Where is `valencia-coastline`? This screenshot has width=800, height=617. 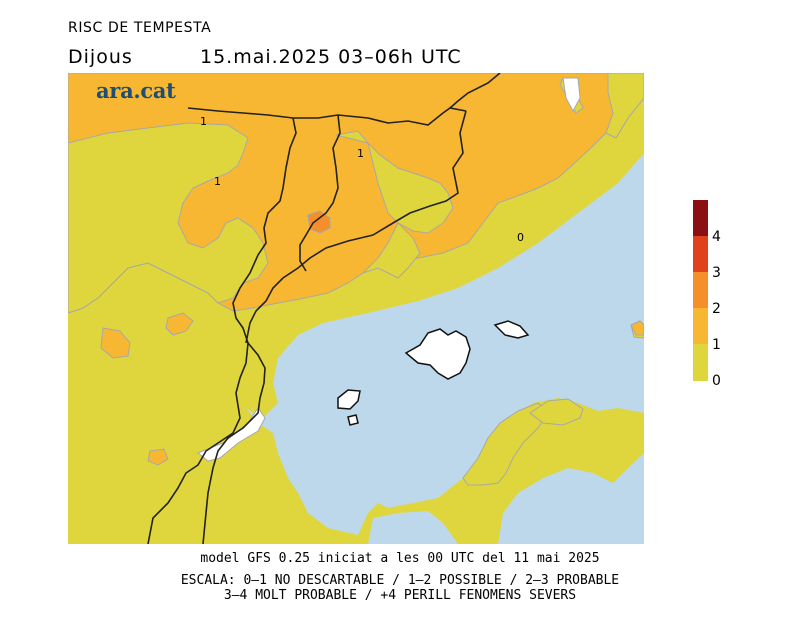 valencia-coastline is located at coordinates (234, 443).